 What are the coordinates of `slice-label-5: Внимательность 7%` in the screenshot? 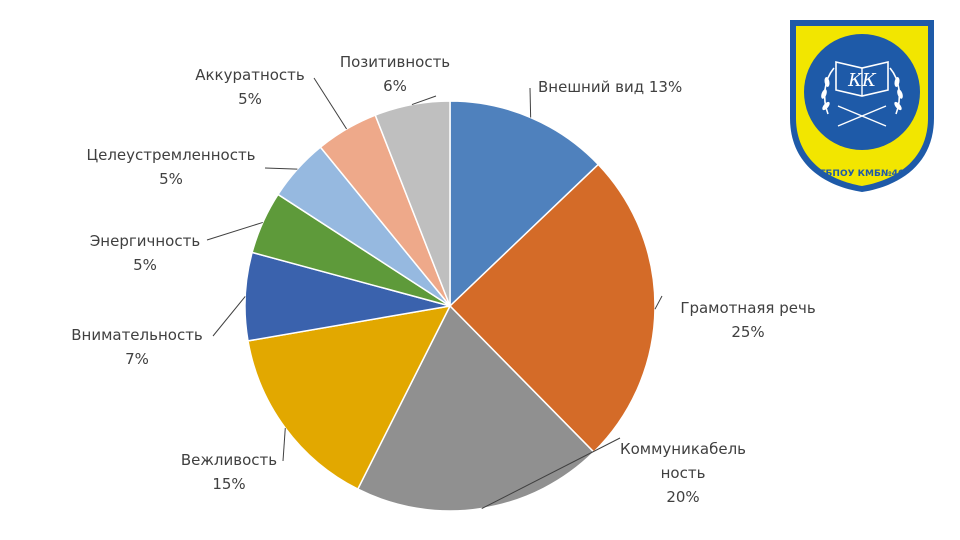 It's located at (137, 347).